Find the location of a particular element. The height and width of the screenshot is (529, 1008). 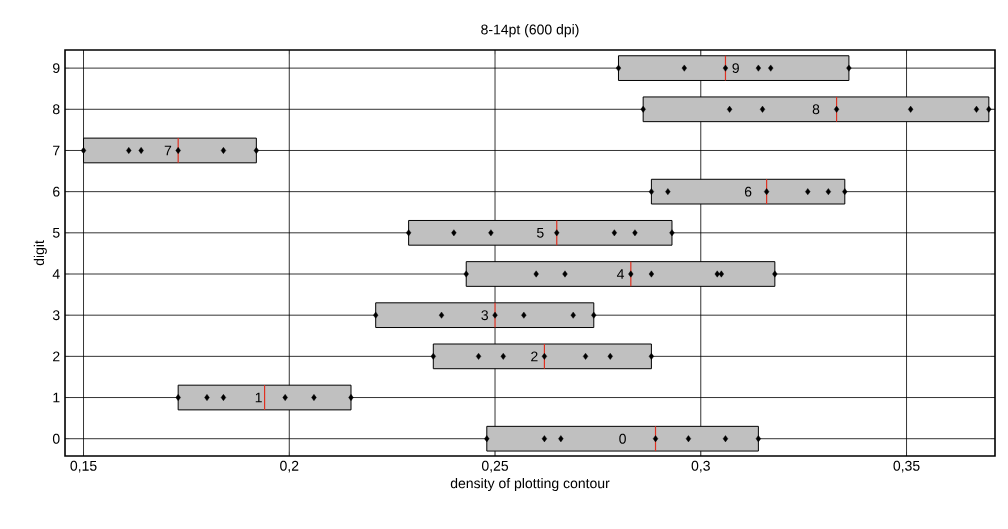

y-tick-label: 3 is located at coordinates (56, 315).